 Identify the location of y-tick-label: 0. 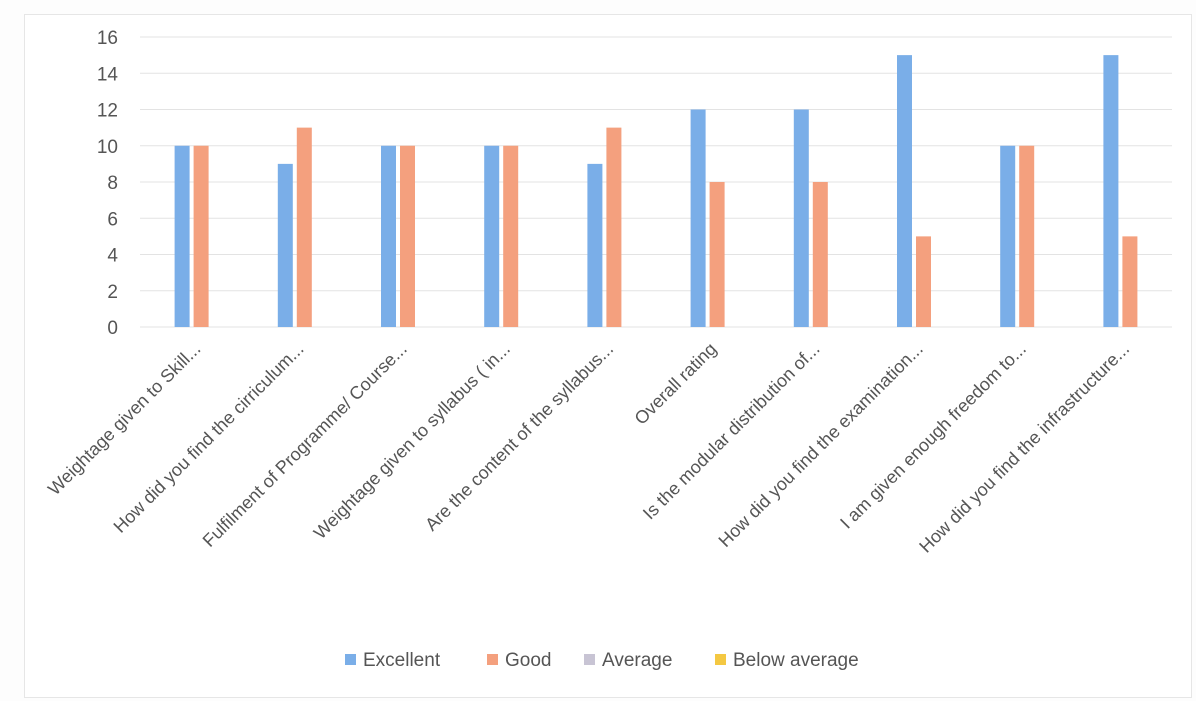
(112, 328).